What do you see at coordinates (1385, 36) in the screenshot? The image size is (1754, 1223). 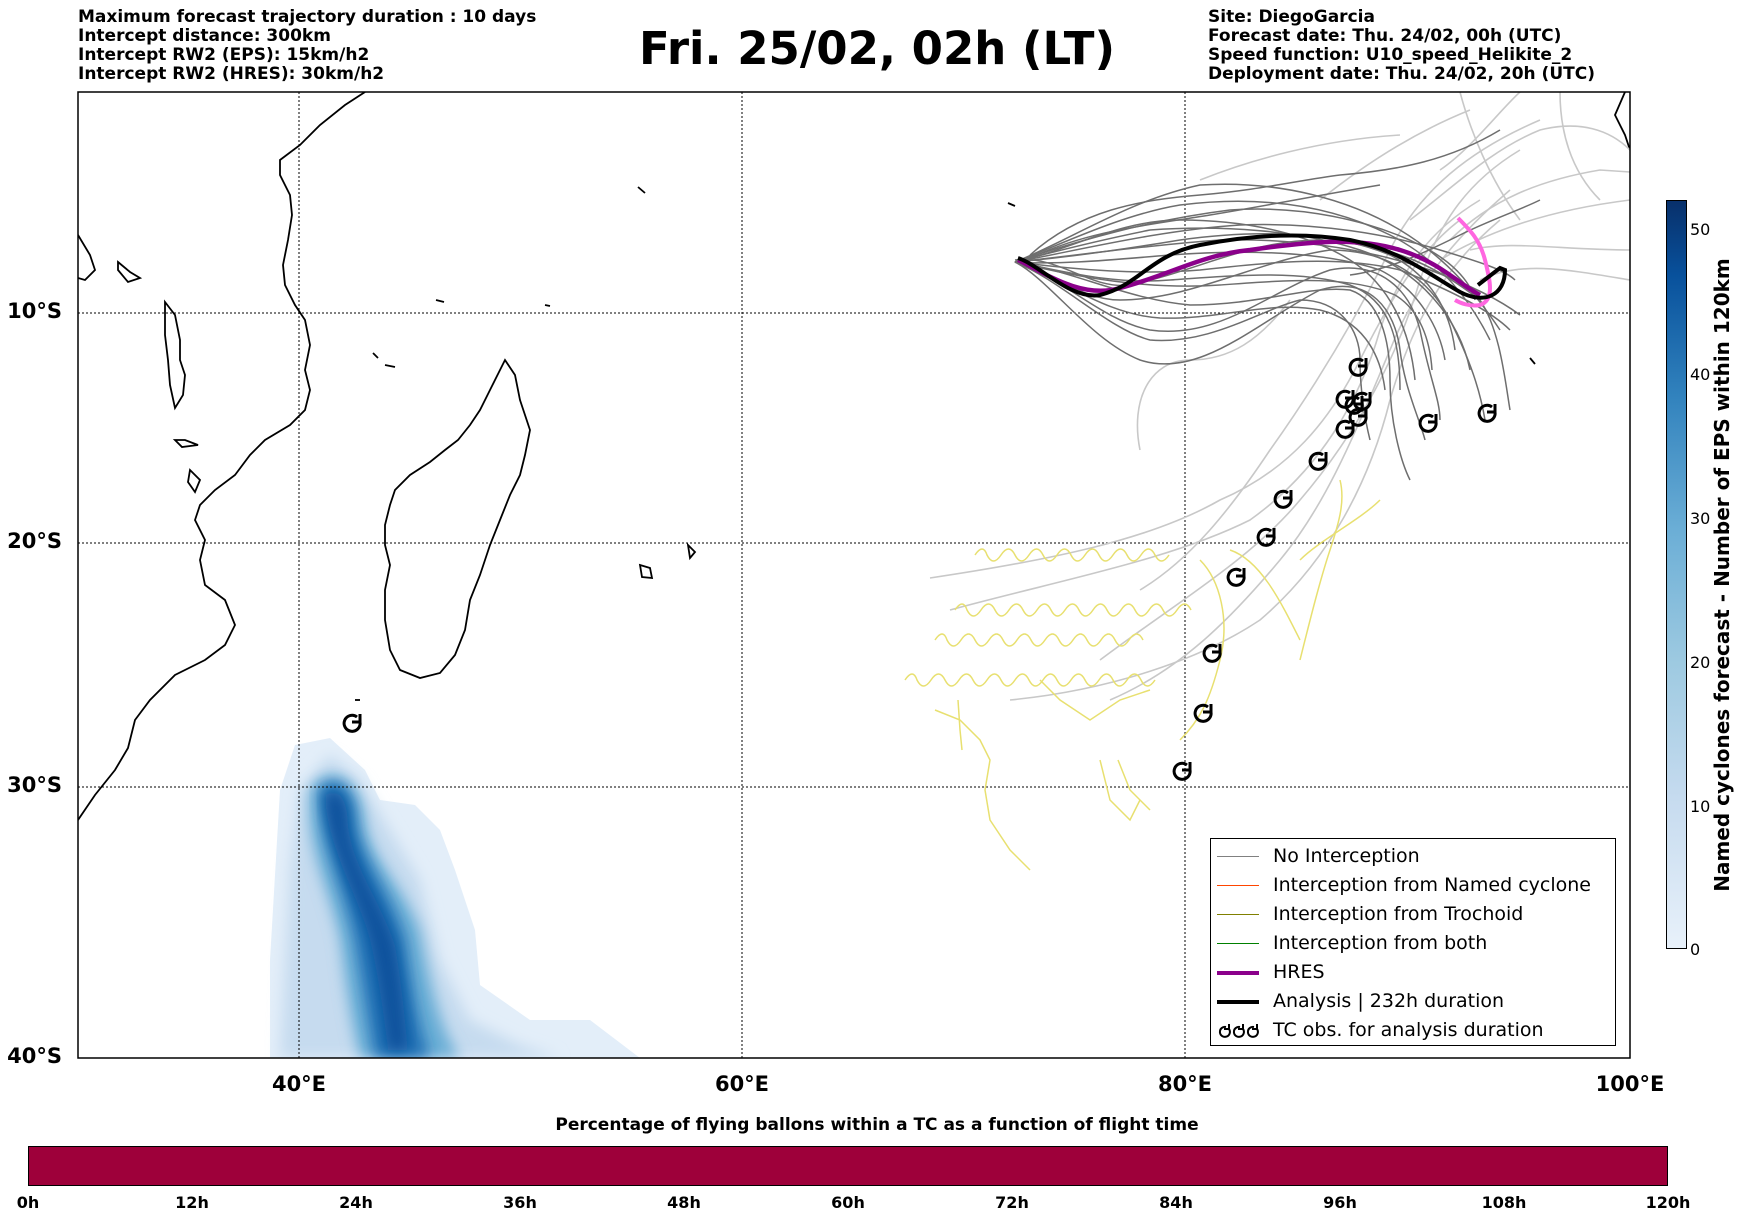 I see `site-line: Forecast date: Thu. 24/02, 00h (UTC)` at bounding box center [1385, 36].